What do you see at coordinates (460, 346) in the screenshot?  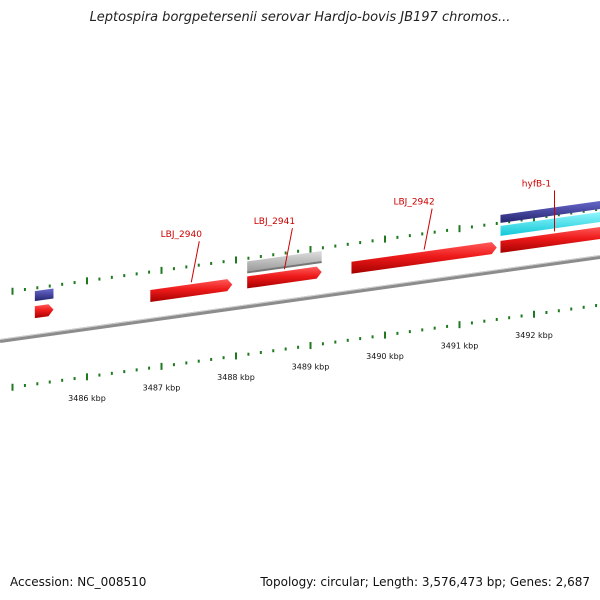 I see `kbp-label: 3491 kbp` at bounding box center [460, 346].